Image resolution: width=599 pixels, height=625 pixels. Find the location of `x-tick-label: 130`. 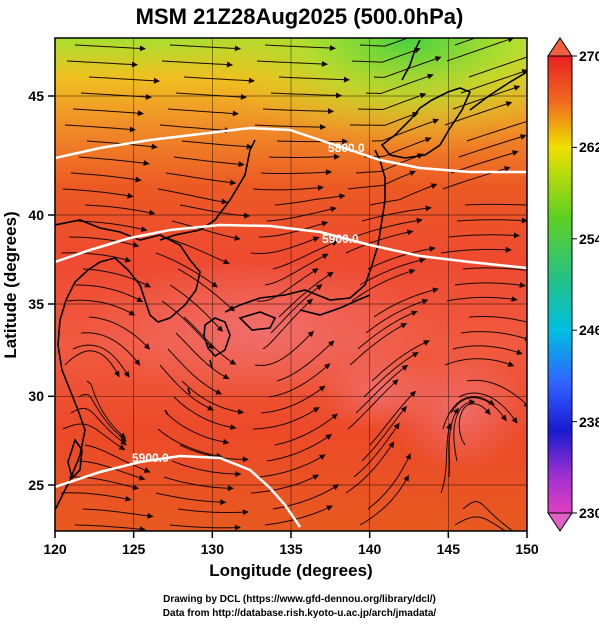

x-tick-label: 130 is located at coordinates (213, 549).